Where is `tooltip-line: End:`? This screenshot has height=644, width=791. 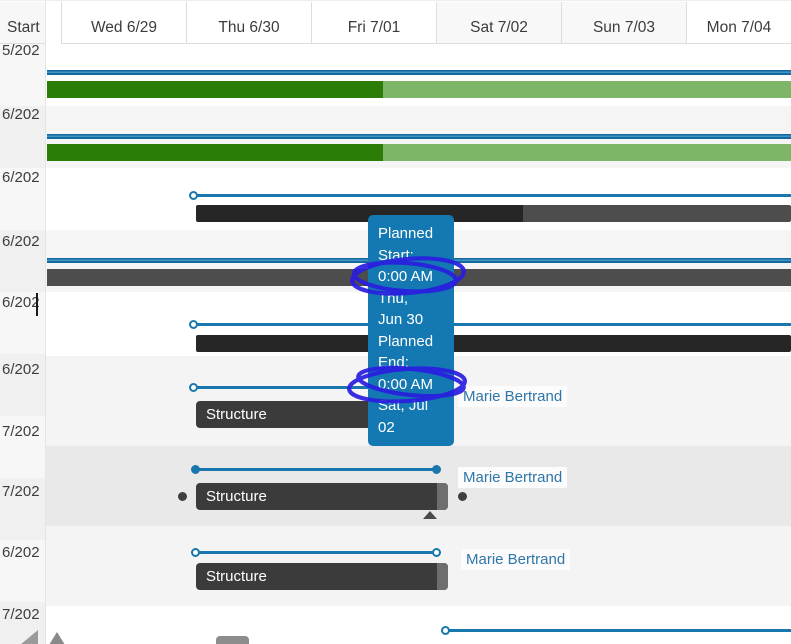
tooltip-line: End: is located at coordinates (393, 362).